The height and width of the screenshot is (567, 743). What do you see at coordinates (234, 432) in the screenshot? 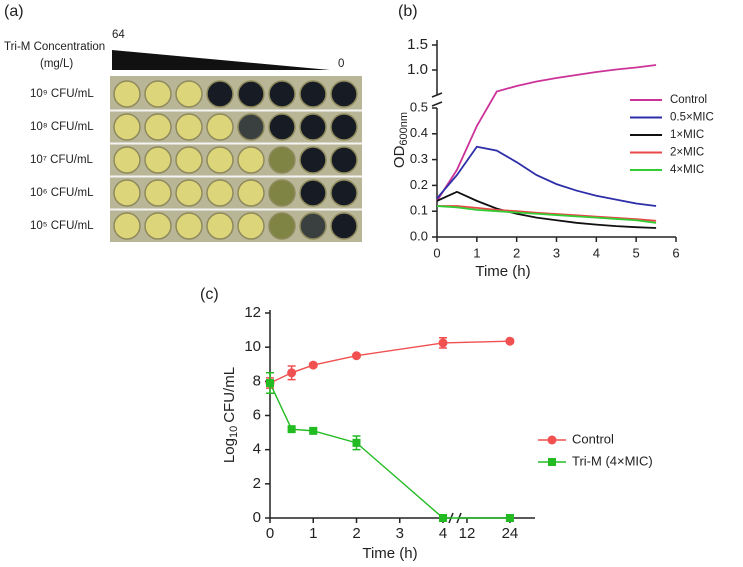
I see `y-axis-label-sub: 10` at bounding box center [234, 432].